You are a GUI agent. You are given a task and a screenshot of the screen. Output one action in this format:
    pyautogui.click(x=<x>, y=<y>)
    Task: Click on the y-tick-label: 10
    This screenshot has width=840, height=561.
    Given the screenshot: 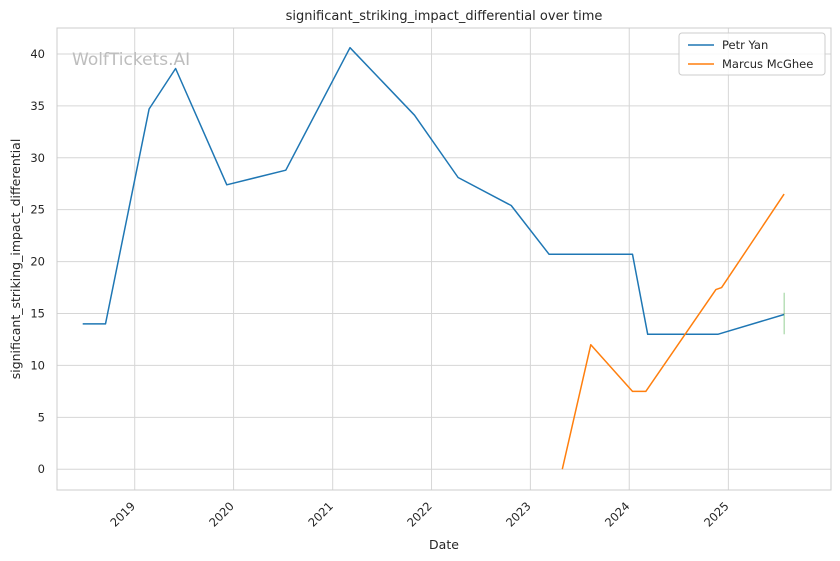 What is the action you would take?
    pyautogui.click(x=37, y=365)
    